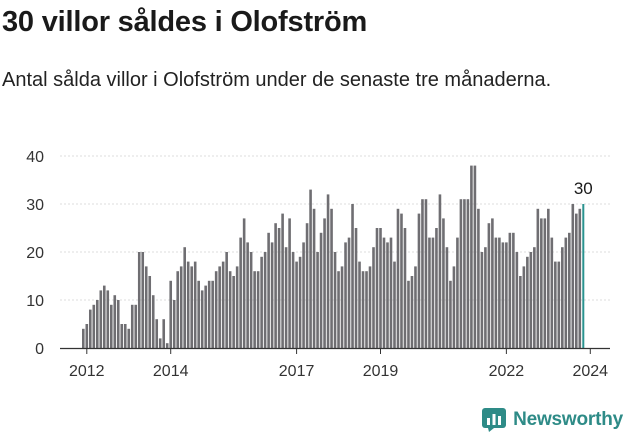  I want to click on bar-chart-logo-icon, so click(494, 420).